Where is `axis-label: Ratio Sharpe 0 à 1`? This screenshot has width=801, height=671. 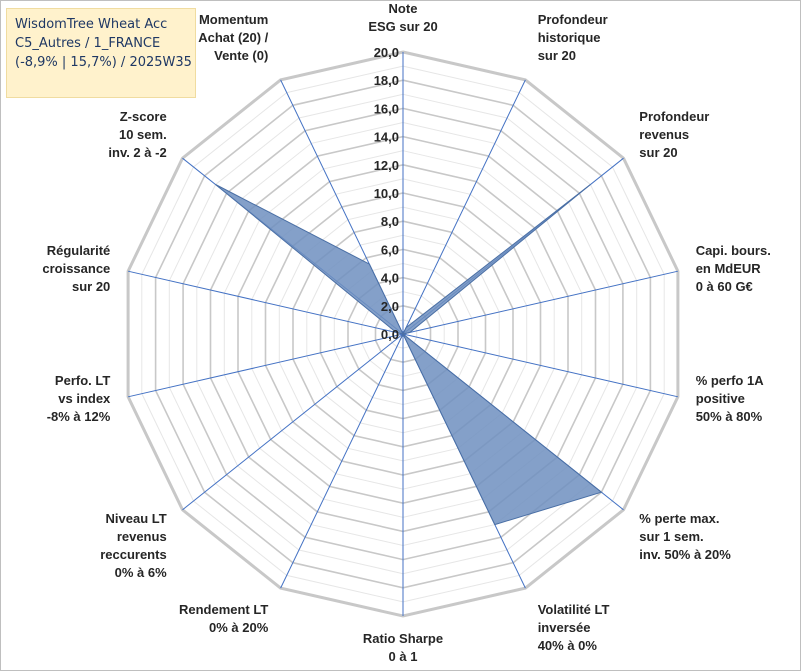
axis-label: Ratio Sharpe 0 à 1 is located at coordinates (403, 647).